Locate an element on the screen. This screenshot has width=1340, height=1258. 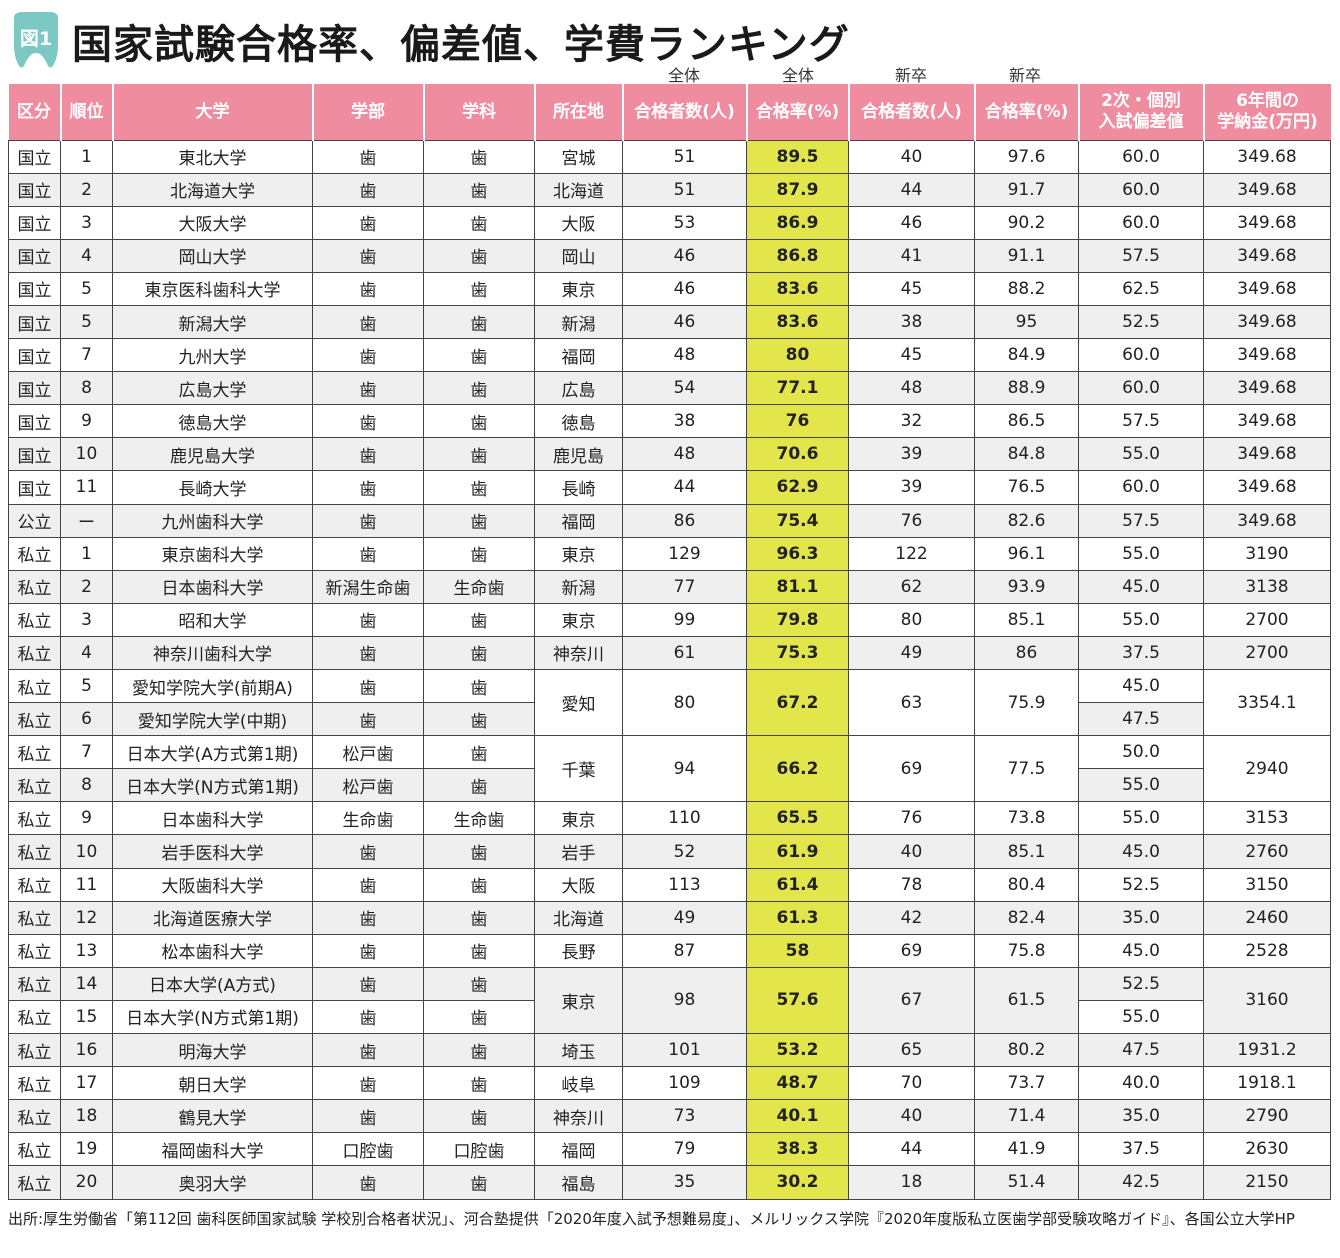
cell-location: 神奈川 is located at coordinates (578, 1116).